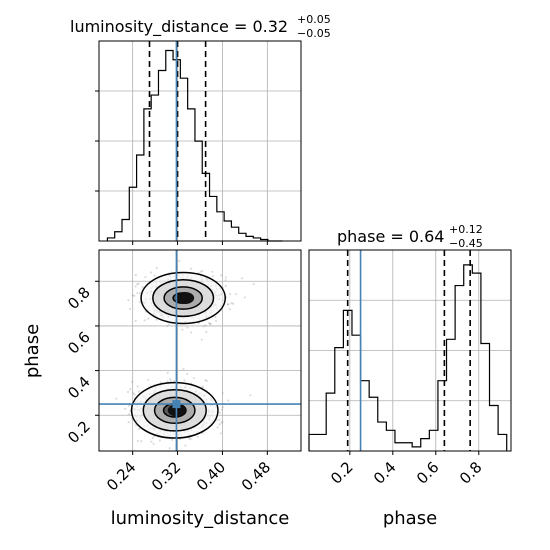 Image resolution: width=550 pixels, height=550 pixels. What do you see at coordinates (176, 404) in the screenshot?
I see `truth-marker` at bounding box center [176, 404].